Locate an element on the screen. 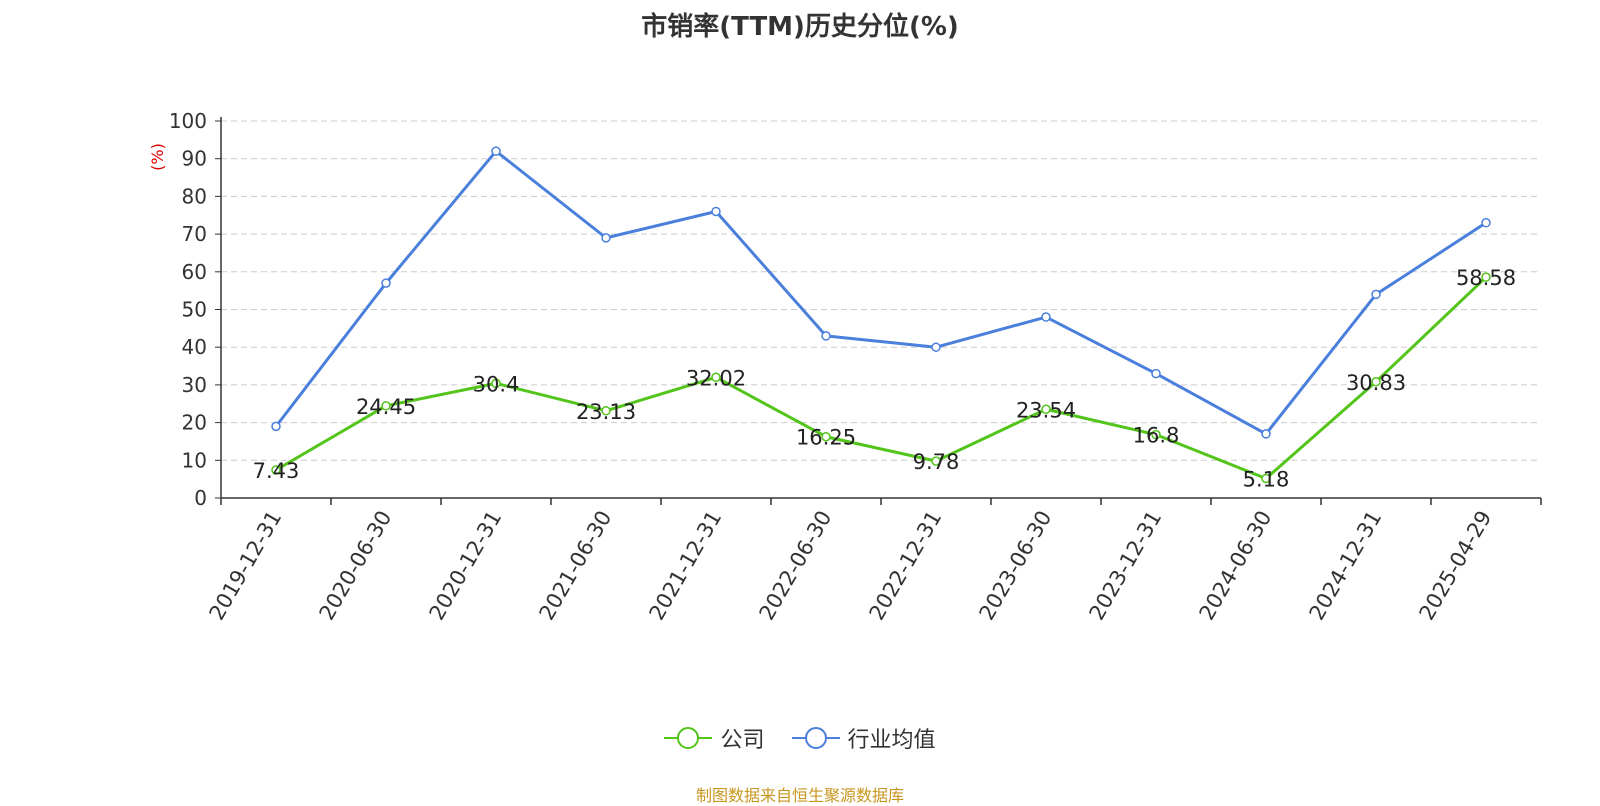  data-label: 7.43 is located at coordinates (276, 471).